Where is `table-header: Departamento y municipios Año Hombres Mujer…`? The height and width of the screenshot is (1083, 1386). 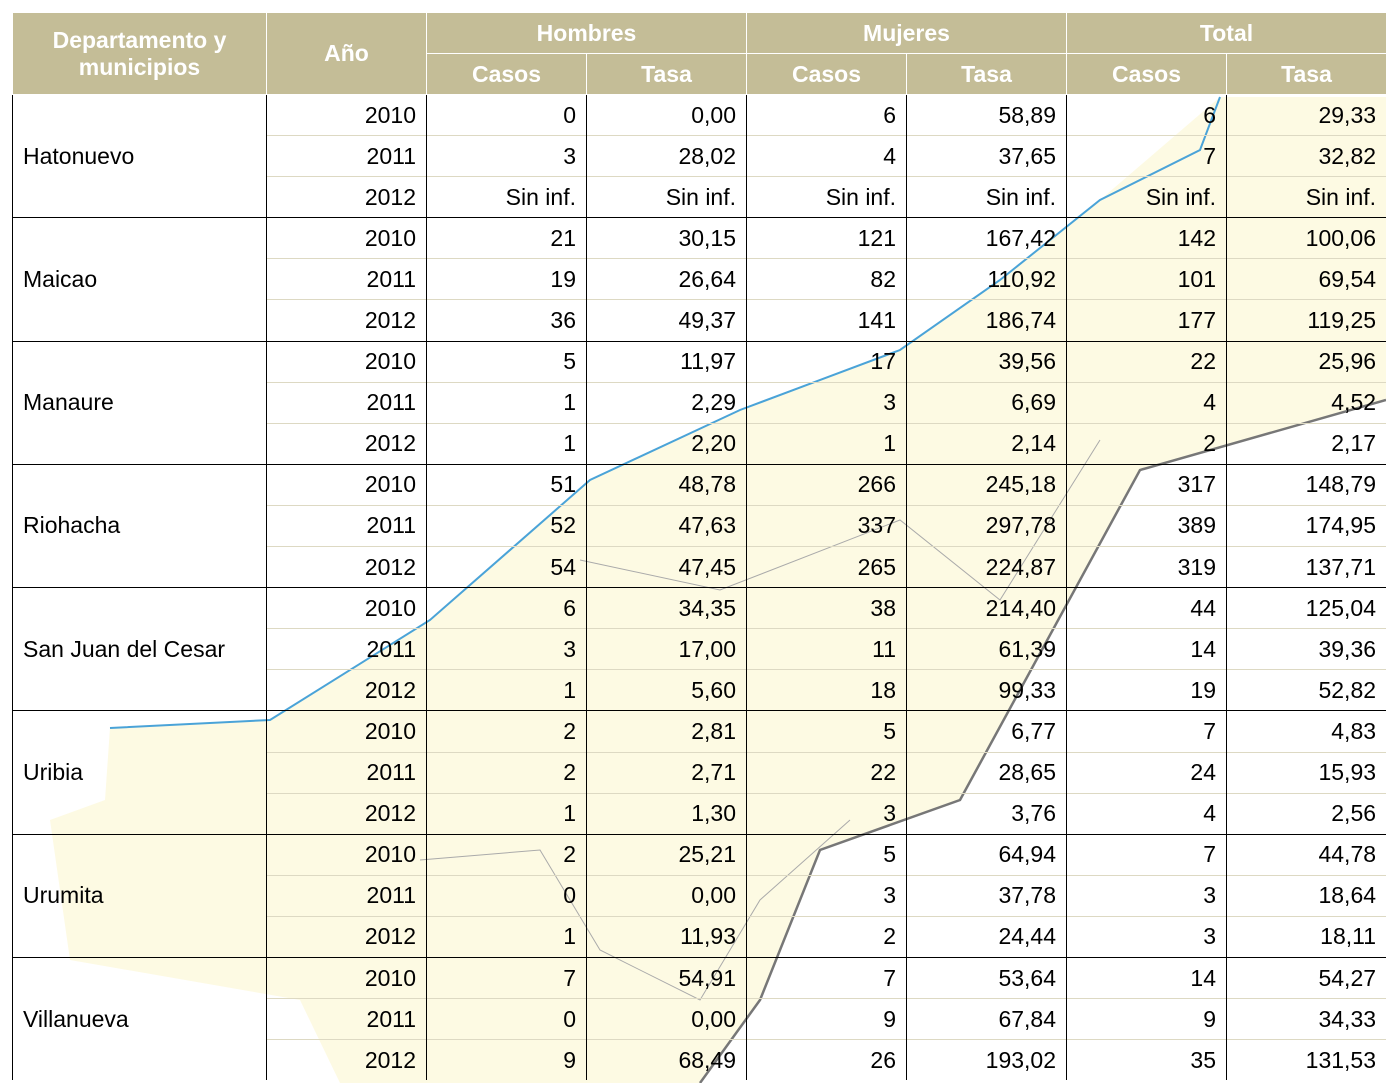
table-header: Departamento y municipios Año Hombres Mujer… is located at coordinates (699, 53).